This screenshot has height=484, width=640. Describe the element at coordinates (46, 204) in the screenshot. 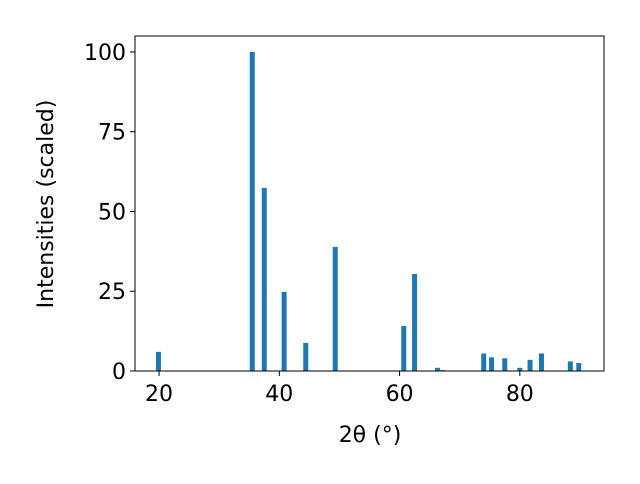

I see `y-axis-label: Intensities (scaled)` at that location.